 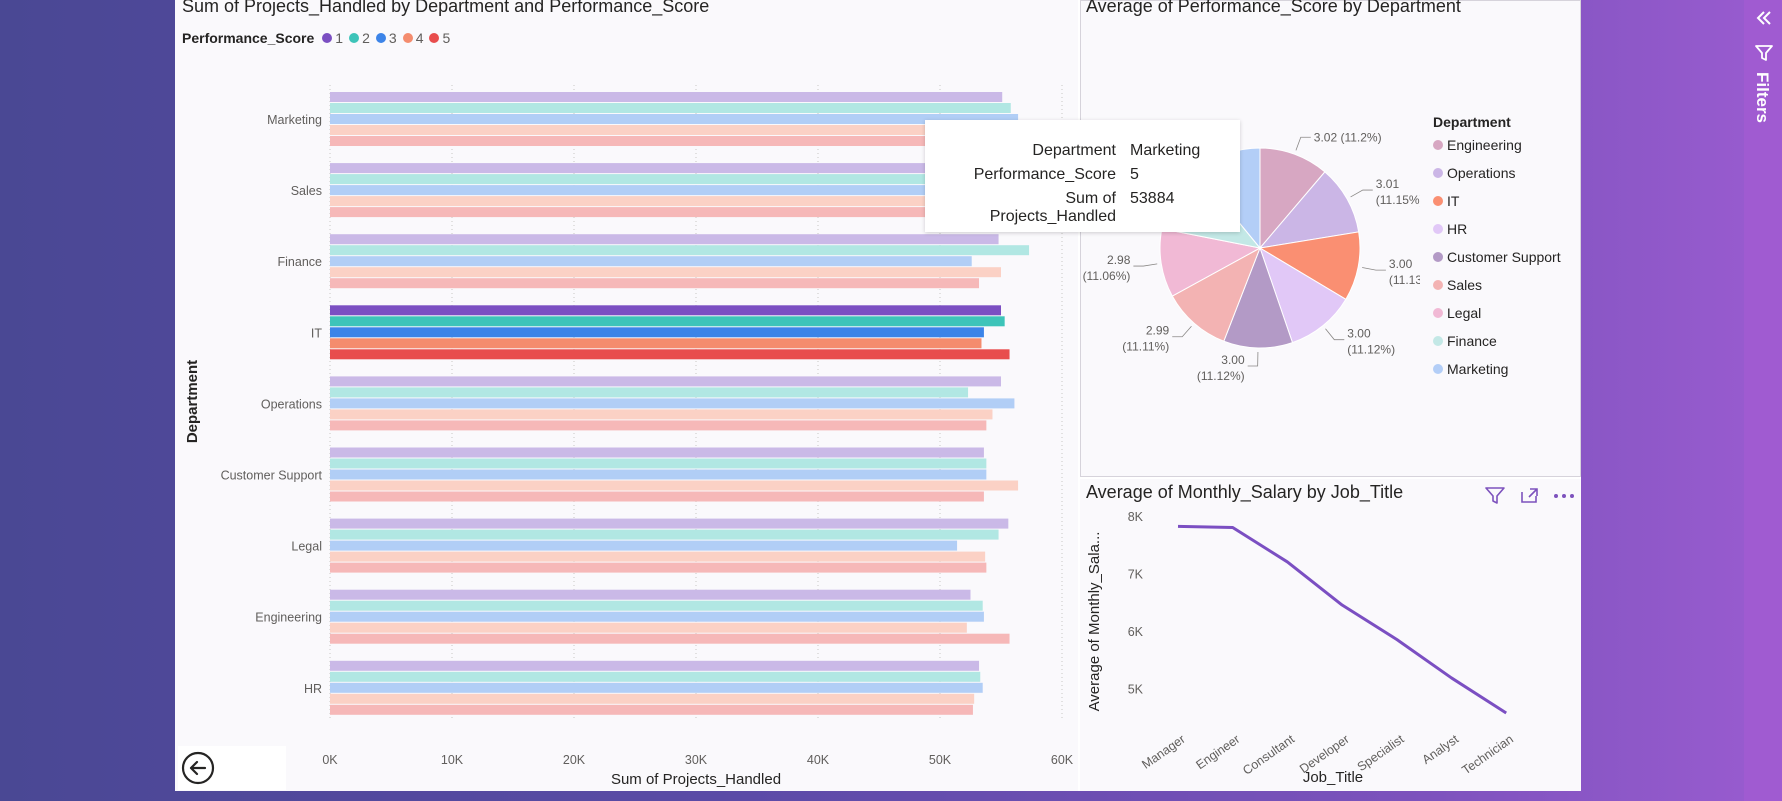 What do you see at coordinates (1446, 201) in the screenshot?
I see `pie-legend-item: IT` at bounding box center [1446, 201].